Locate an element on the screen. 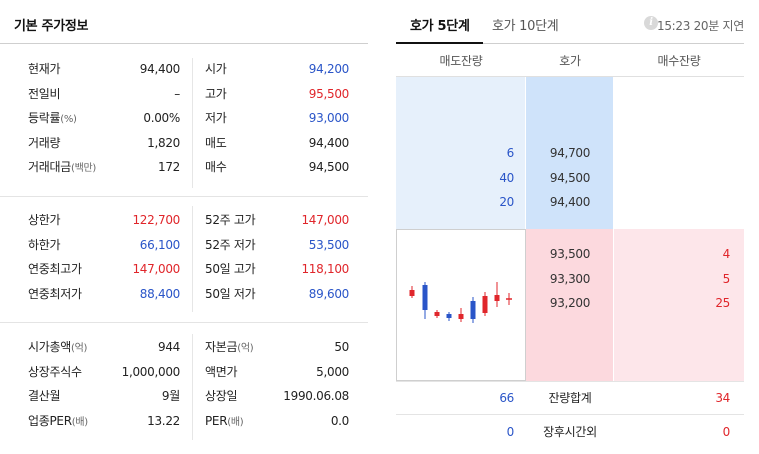  header-buy-qty: 매수잔량 is located at coordinates (679, 61).